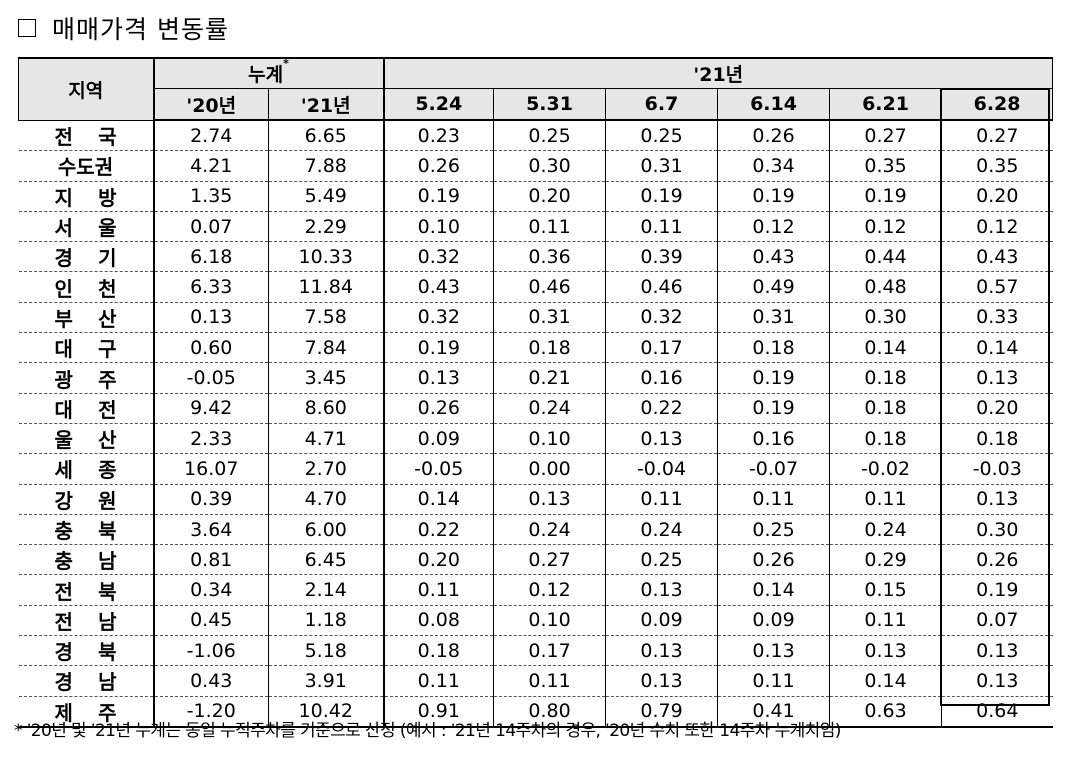  I want to click on value-cell: -0.07, so click(774, 469).